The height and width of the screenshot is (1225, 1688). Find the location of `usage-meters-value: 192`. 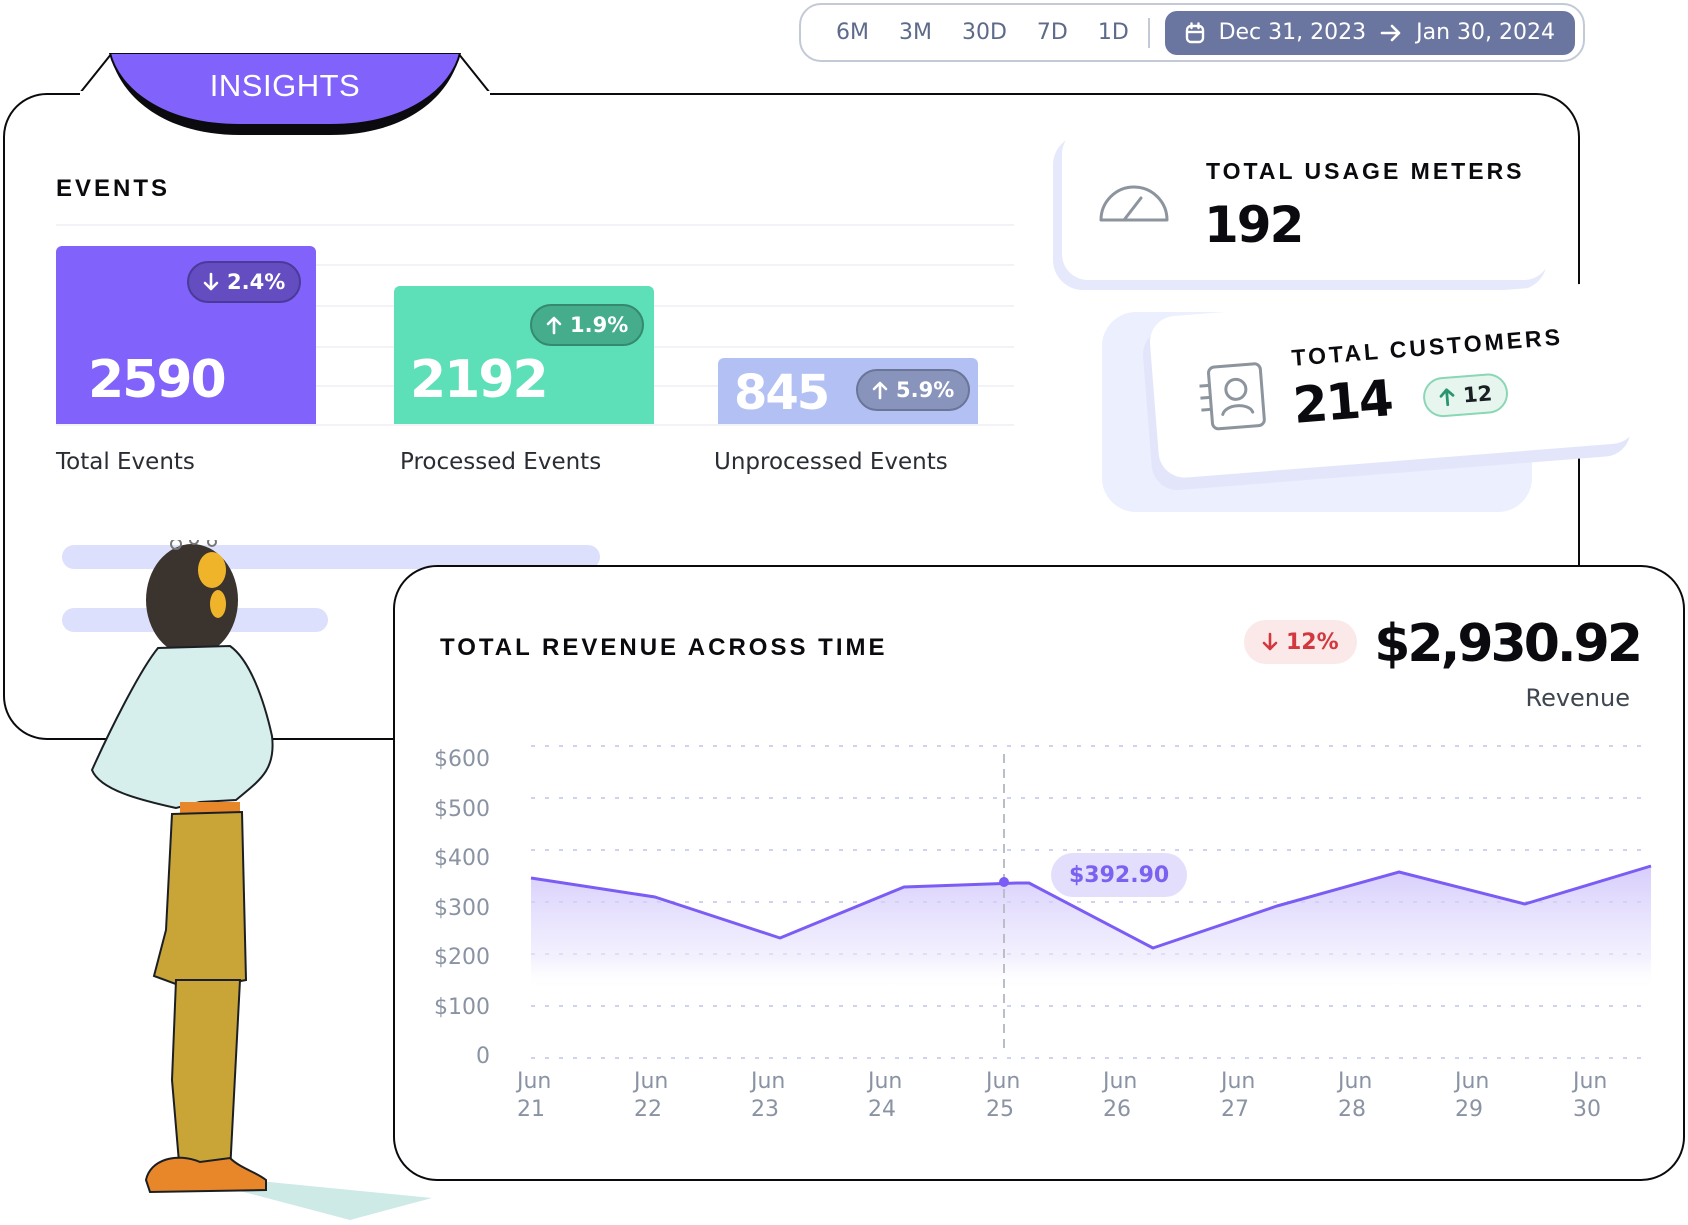

usage-meters-value: 192 is located at coordinates (1254, 225).